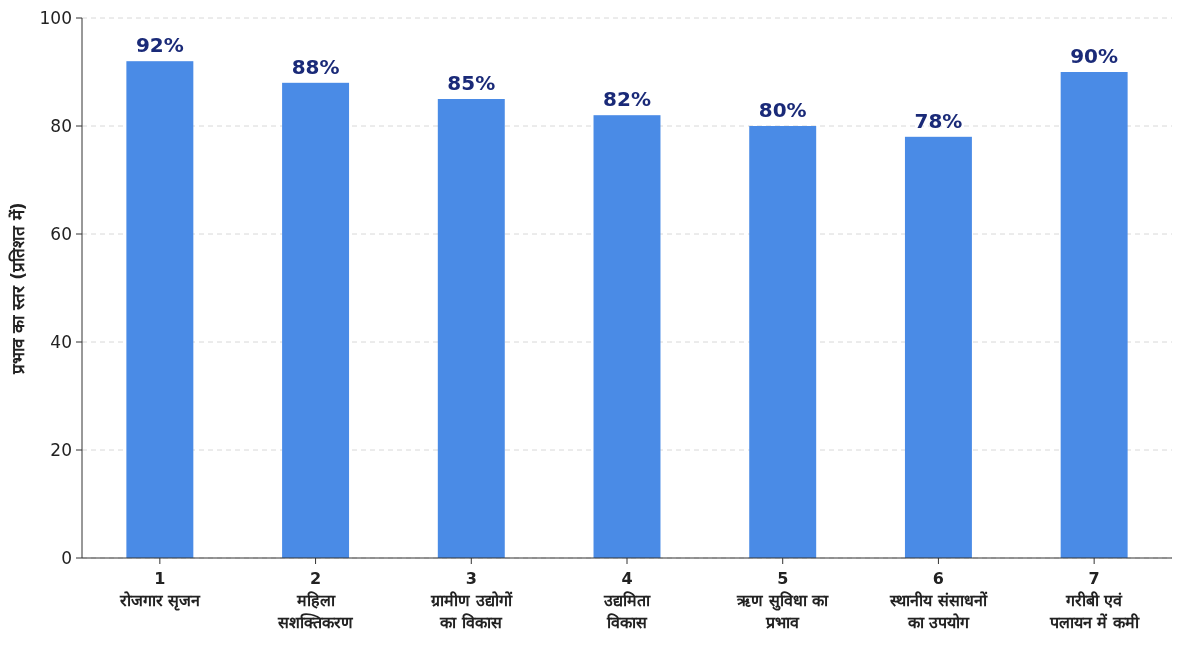 Image resolution: width=1180 pixels, height=655 pixels. I want to click on x-tick-label: 6 स्थानीय संसाधनों का उपयोग, so click(938, 600).